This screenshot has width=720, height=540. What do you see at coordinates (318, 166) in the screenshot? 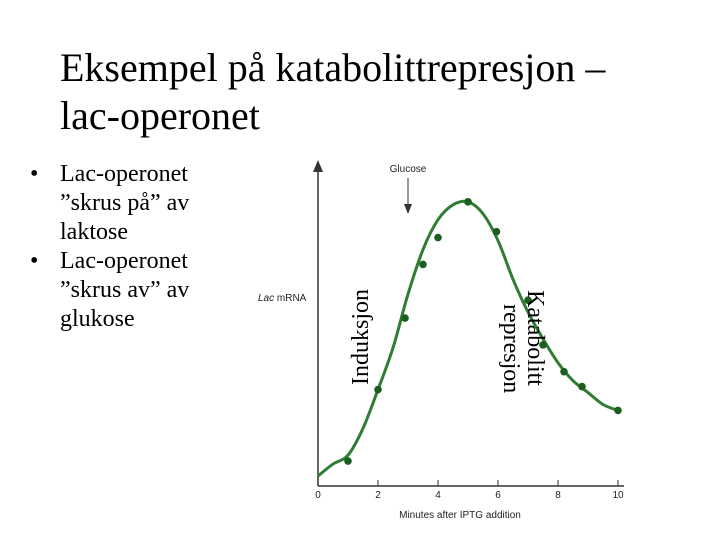
I see `y-axis-arrow-icon` at bounding box center [318, 166].